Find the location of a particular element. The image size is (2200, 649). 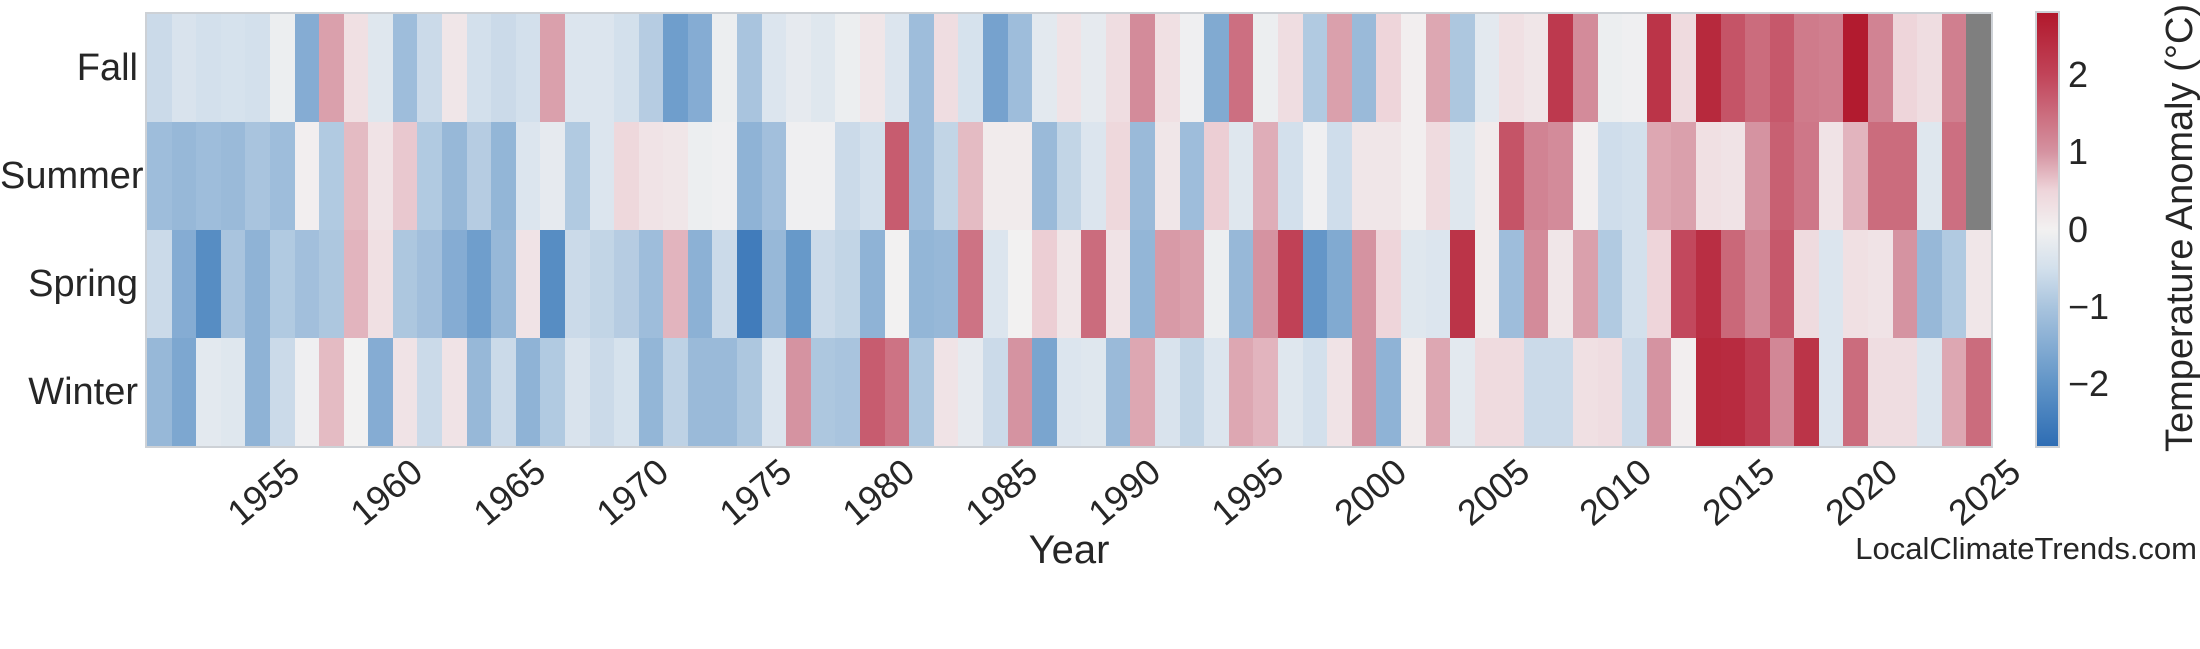

x-tick-label-1965: 1965 is located at coordinates (509, 492).